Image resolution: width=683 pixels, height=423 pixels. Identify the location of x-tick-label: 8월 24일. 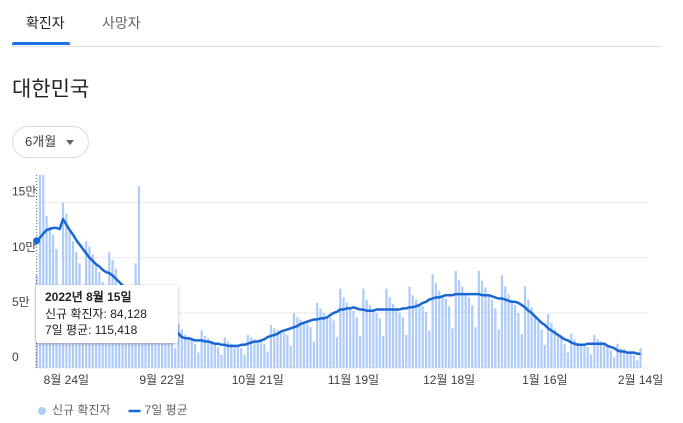
(66, 380).